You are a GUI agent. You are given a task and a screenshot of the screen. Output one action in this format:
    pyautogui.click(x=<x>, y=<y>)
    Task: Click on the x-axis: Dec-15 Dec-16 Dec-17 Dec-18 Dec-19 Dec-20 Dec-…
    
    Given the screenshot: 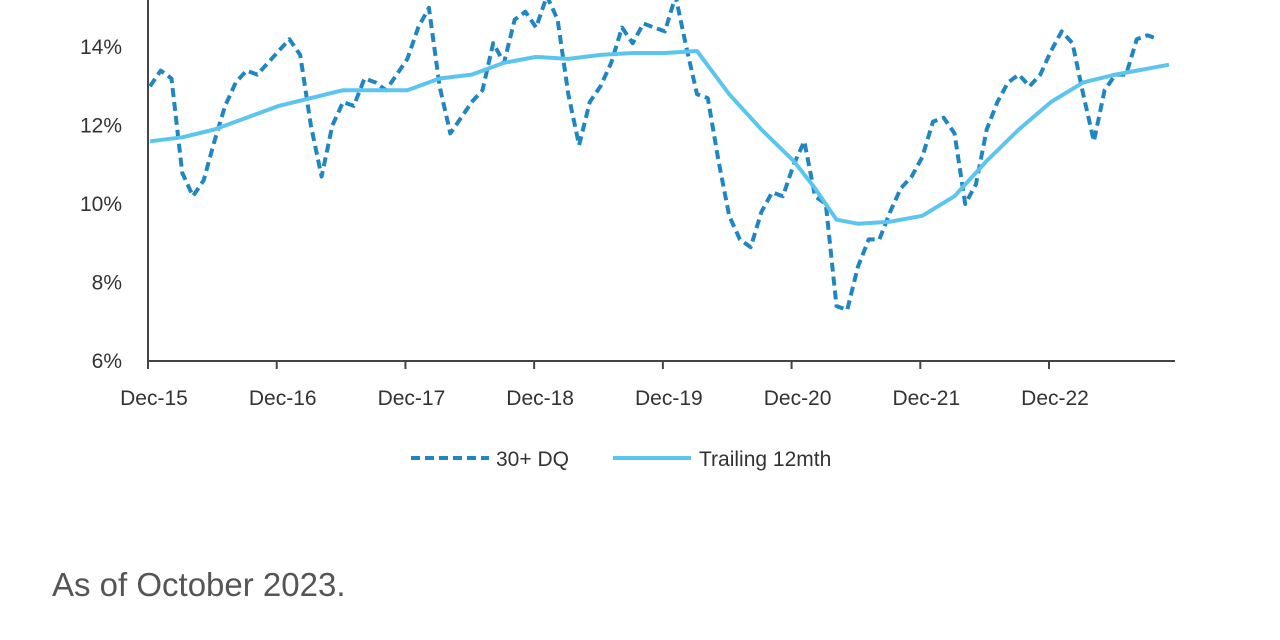 What is the action you would take?
    pyautogui.click(x=647, y=385)
    